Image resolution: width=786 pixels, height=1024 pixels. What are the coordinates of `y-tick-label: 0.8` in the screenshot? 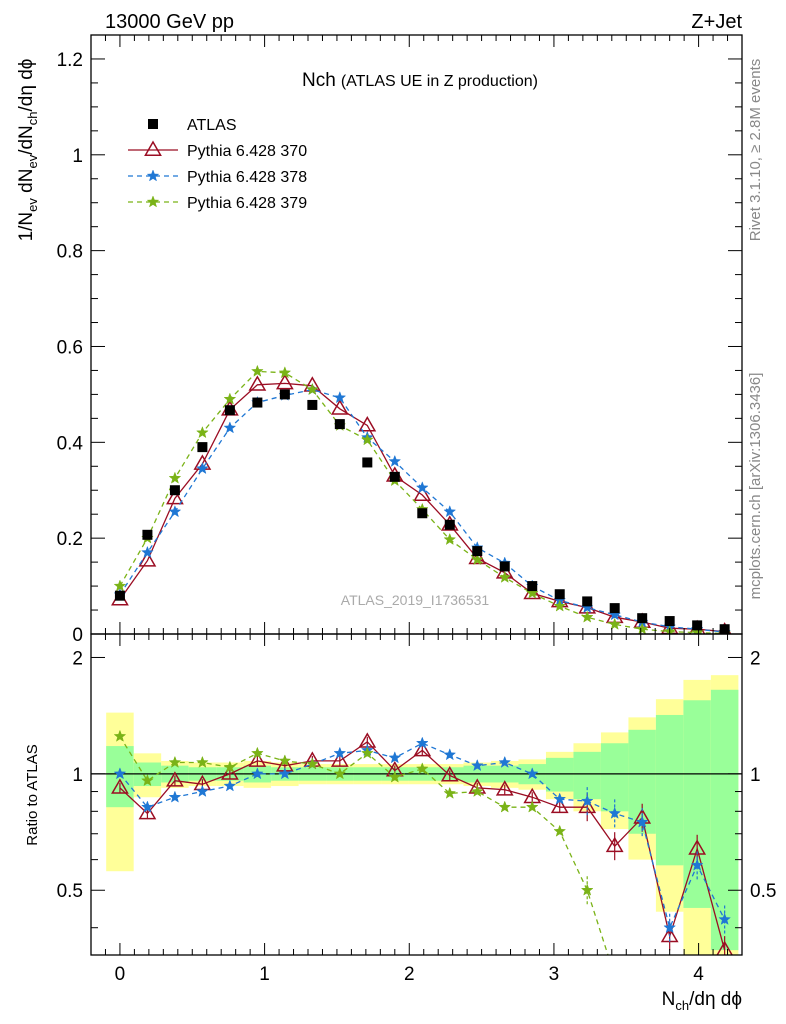 It's located at (70, 252).